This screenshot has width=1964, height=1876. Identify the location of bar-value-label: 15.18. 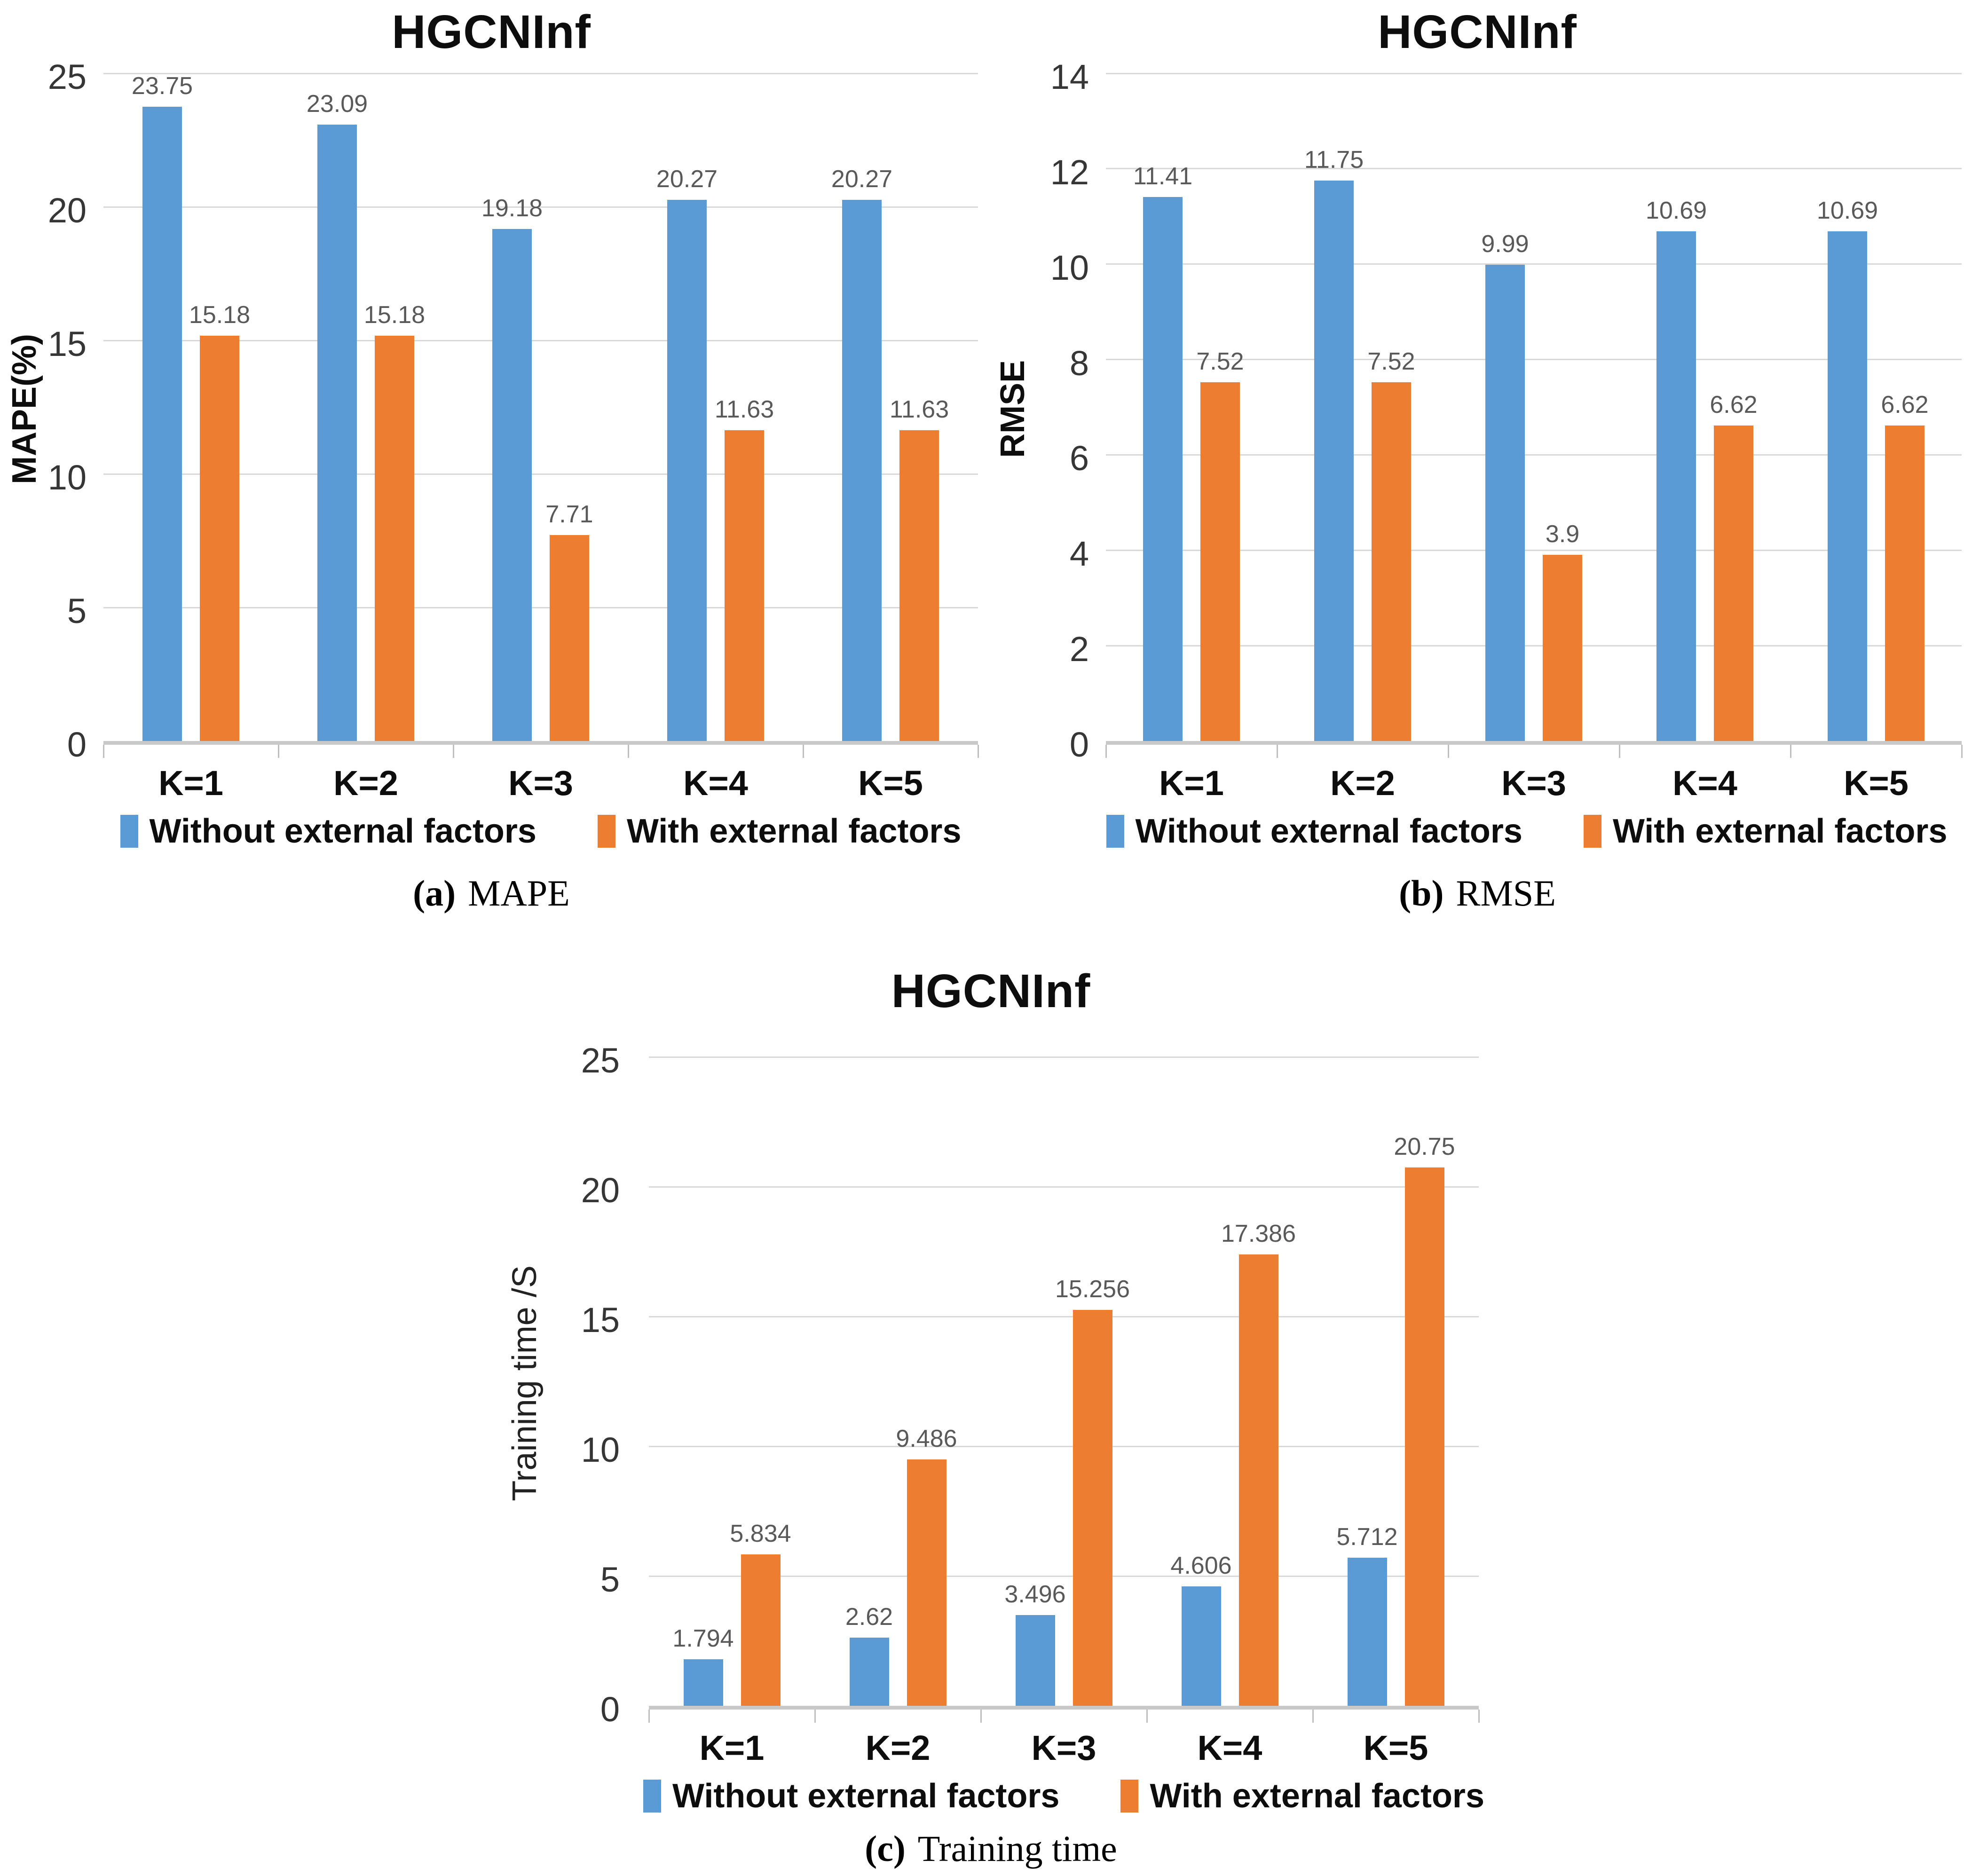
(395, 315).